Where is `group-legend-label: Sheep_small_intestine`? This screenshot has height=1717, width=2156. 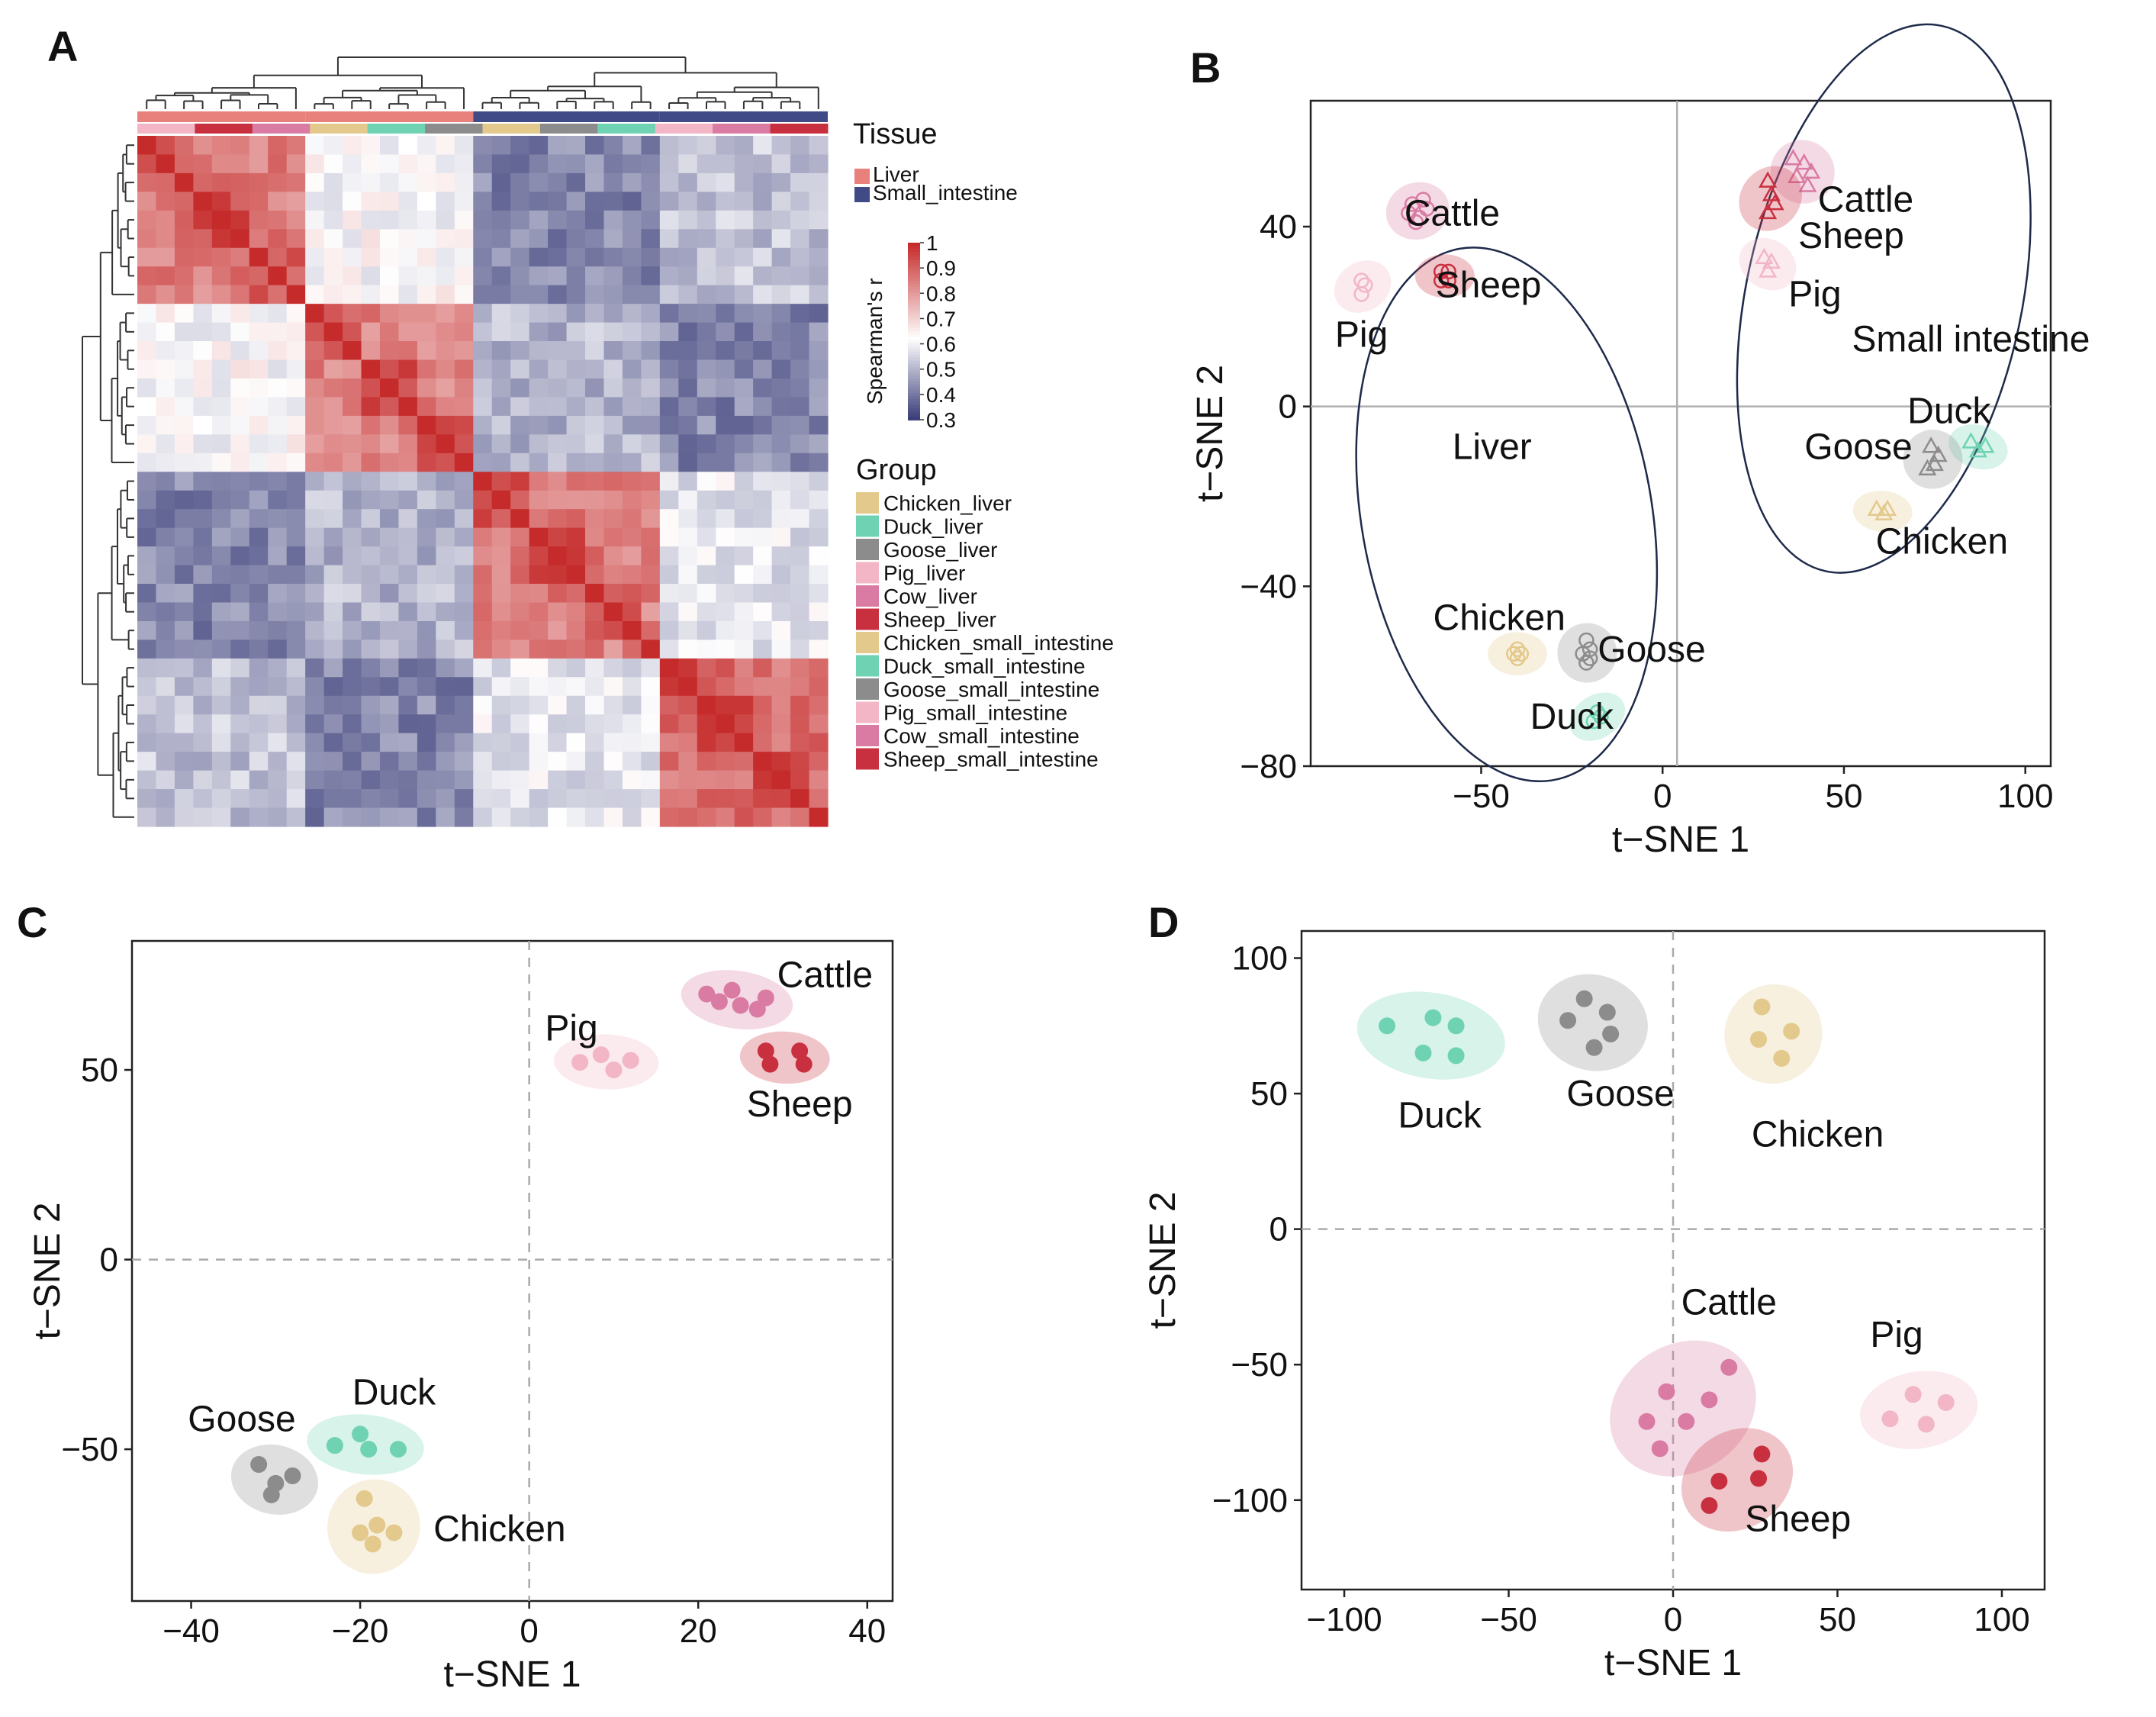 group-legend-label: Sheep_small_intestine is located at coordinates (991, 760).